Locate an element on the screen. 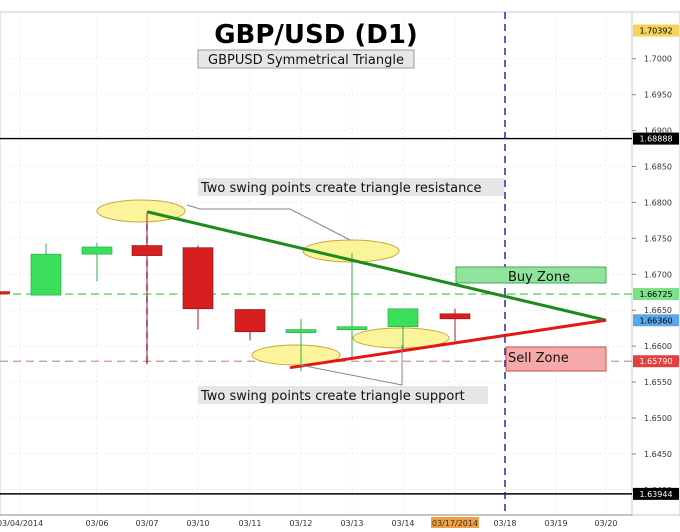 Image resolution: width=680 pixels, height=532 pixels. price-axis-panel is located at coordinates (655, 263).